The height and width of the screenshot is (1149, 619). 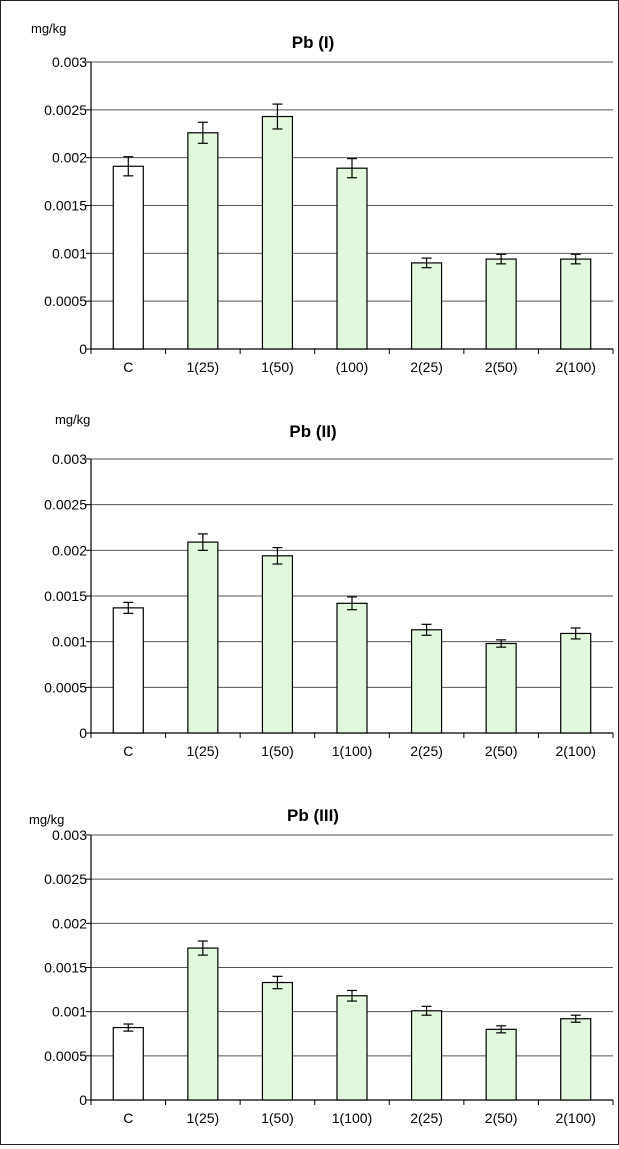 I want to click on chart-title: Pb (III), so click(x=313, y=815).